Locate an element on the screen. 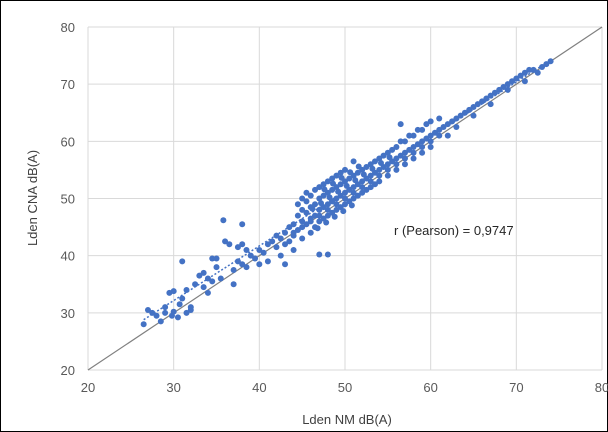  y-tick-label: 70 is located at coordinates (68, 84).